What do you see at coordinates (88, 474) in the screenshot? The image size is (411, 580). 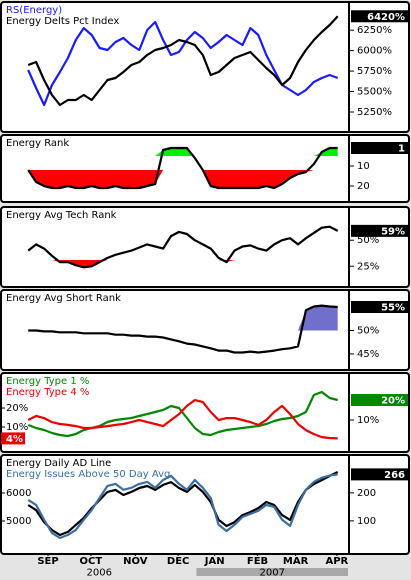 I see `legend-entry: Energy Issues Above 50 Day Avg` at bounding box center [88, 474].